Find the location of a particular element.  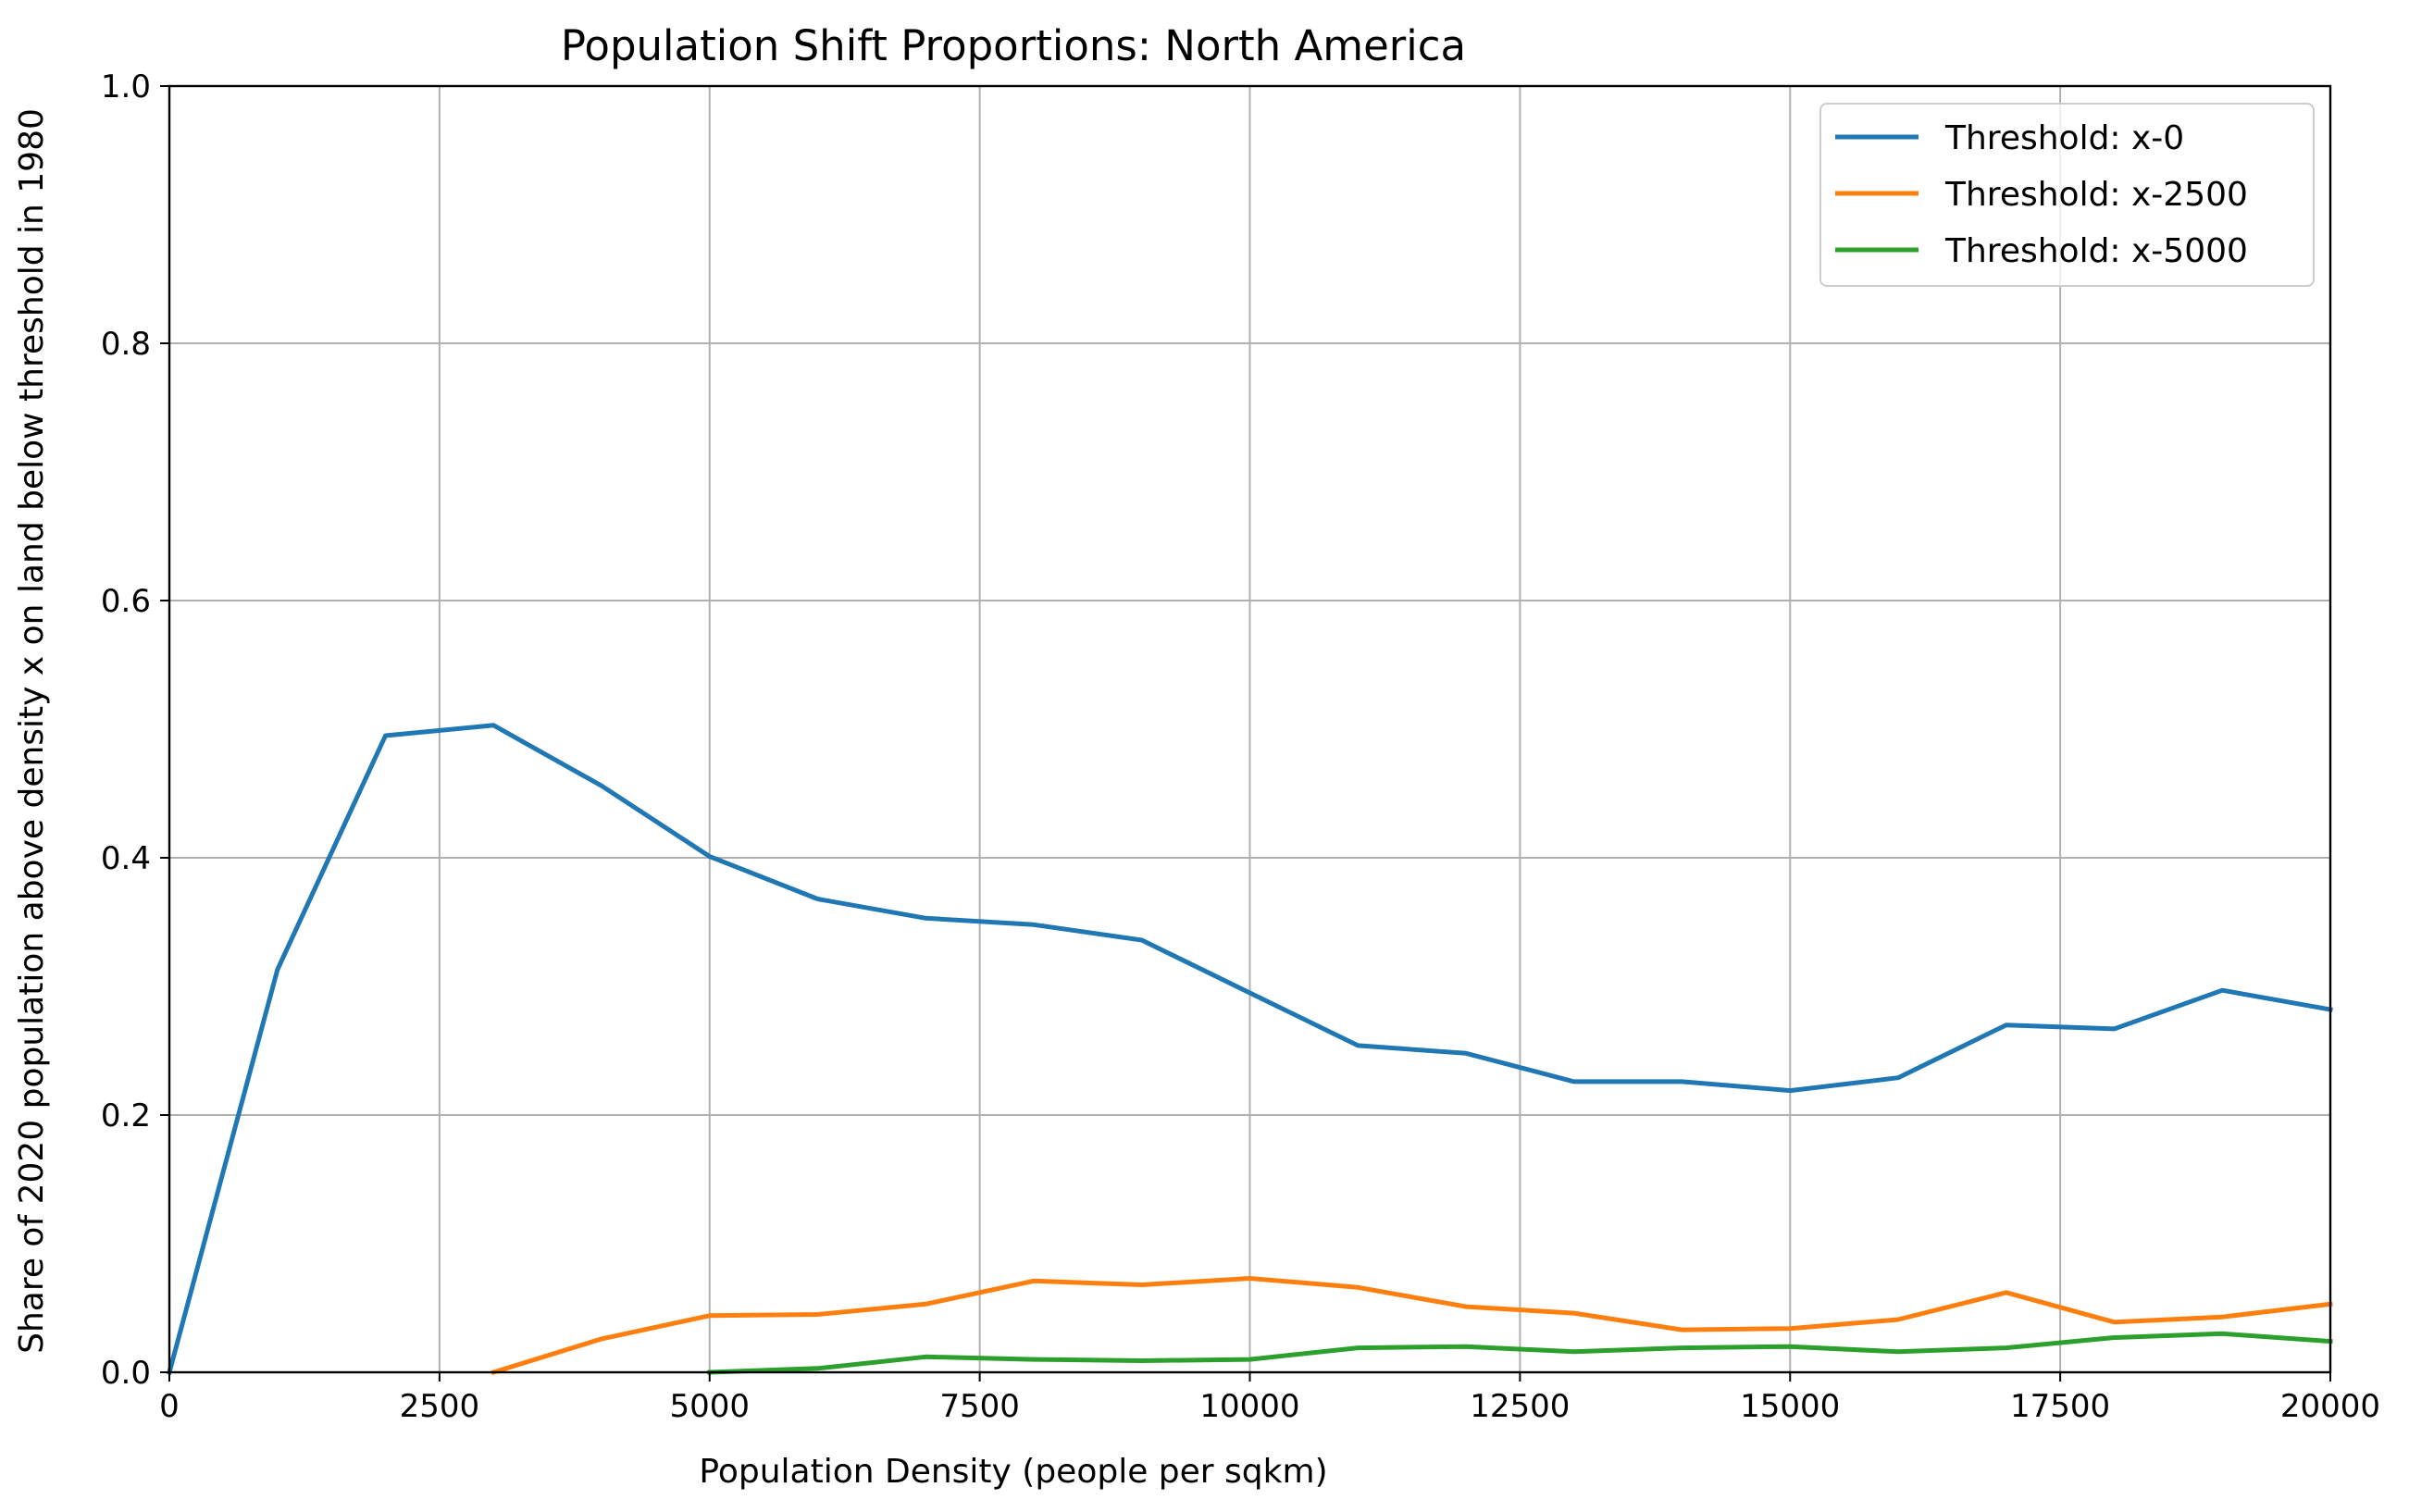

legend-label-1: Threshold: x-2500 is located at coordinates (2096, 195).